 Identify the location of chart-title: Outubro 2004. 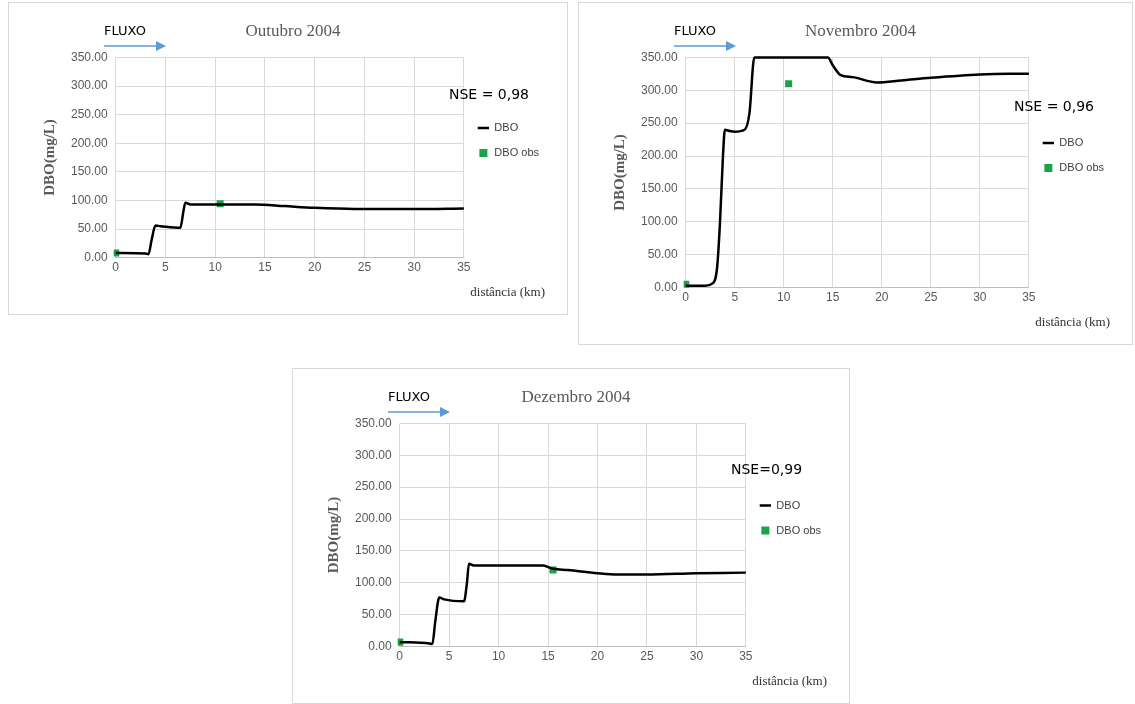
(293, 30).